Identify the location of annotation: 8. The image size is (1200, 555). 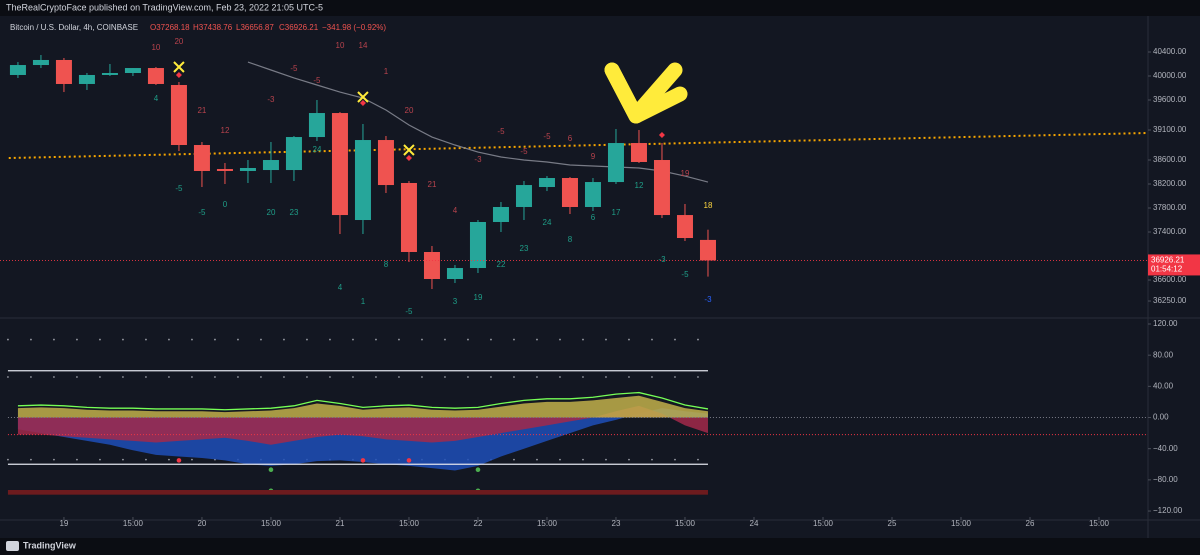
(386, 264).